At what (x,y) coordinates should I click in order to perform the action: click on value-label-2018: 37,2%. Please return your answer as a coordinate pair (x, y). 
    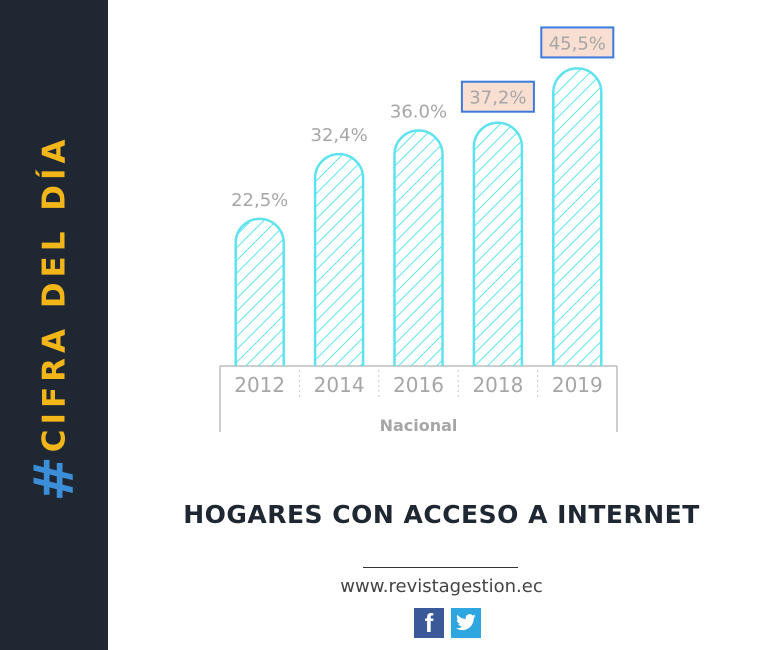
    Looking at the image, I should click on (497, 98).